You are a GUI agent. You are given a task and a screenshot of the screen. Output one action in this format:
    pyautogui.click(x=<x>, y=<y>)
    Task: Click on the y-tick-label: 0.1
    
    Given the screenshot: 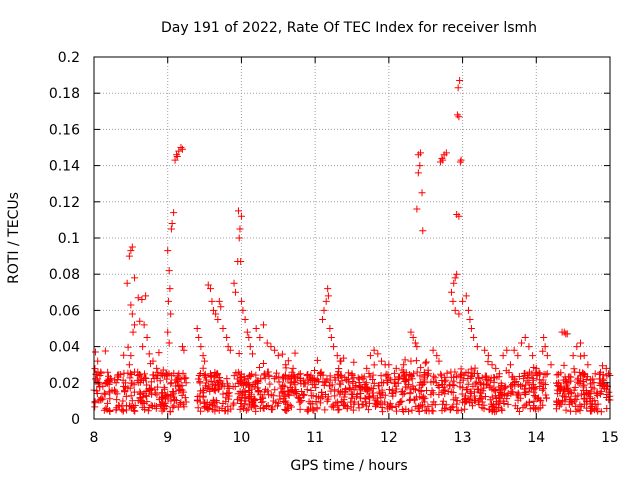 What is the action you would take?
    pyautogui.click(x=69, y=239)
    